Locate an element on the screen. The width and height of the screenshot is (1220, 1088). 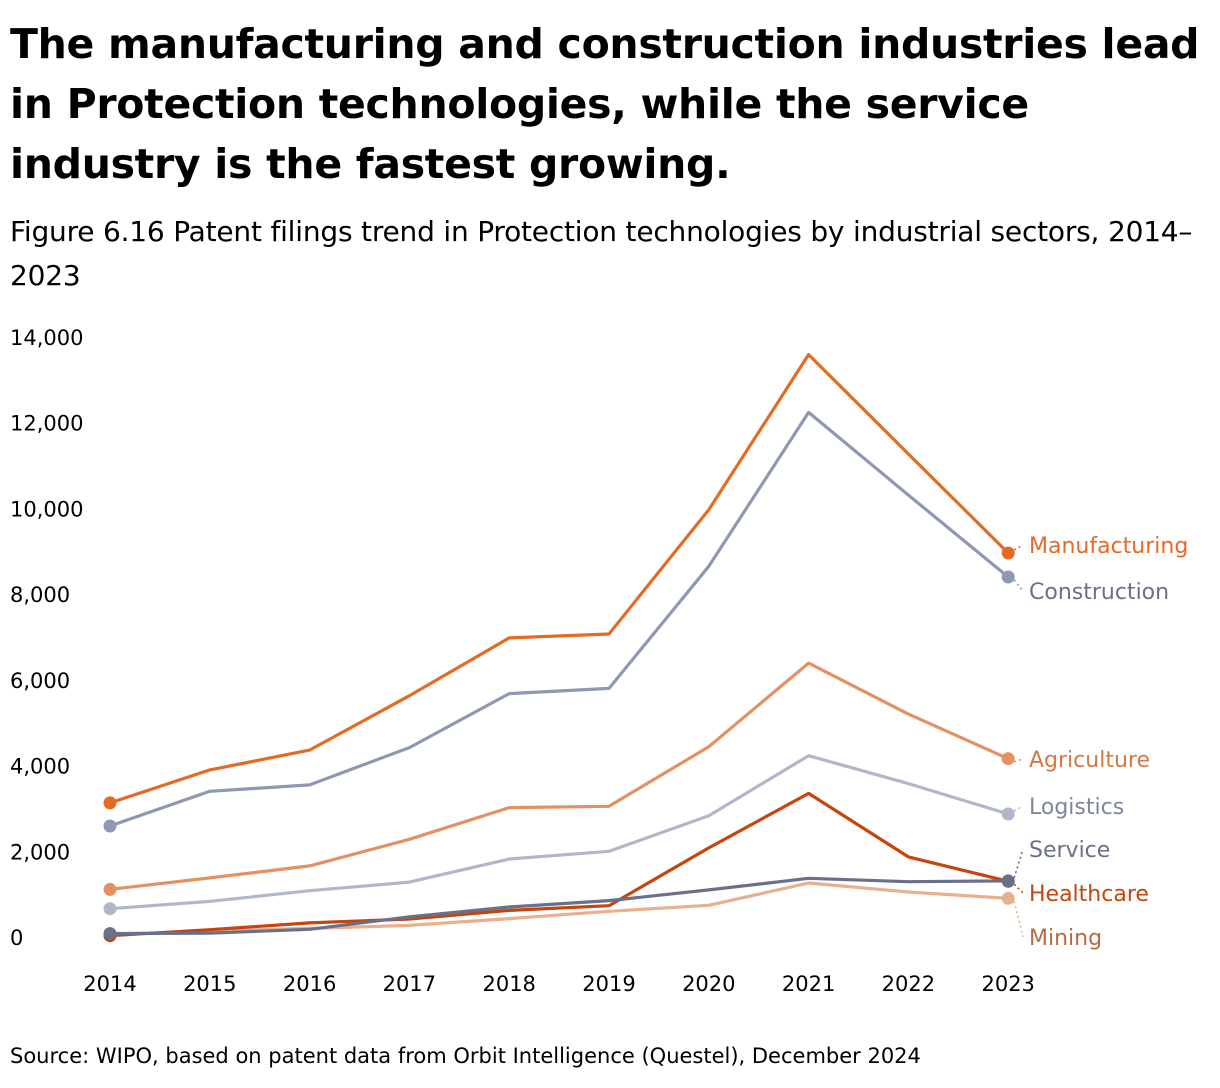
service-line is located at coordinates (559, 906).